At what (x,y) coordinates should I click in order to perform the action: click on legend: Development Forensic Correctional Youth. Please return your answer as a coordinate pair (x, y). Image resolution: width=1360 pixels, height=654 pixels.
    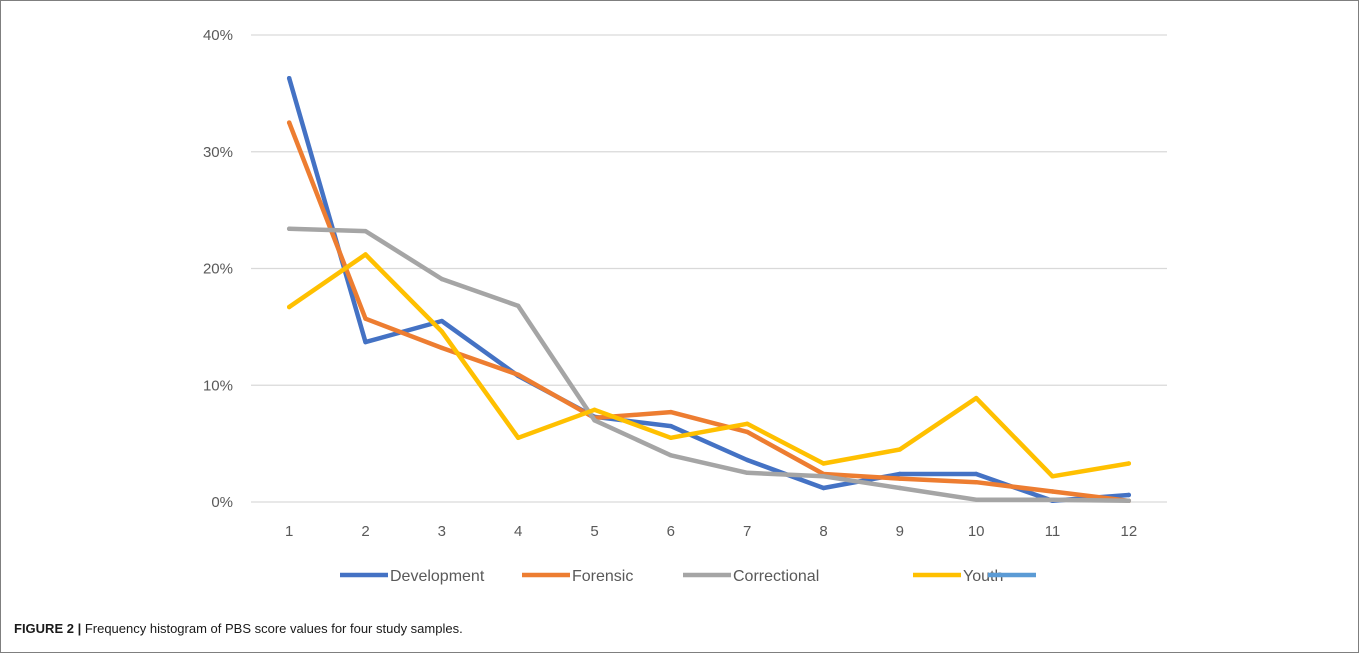
    Looking at the image, I should click on (688, 576).